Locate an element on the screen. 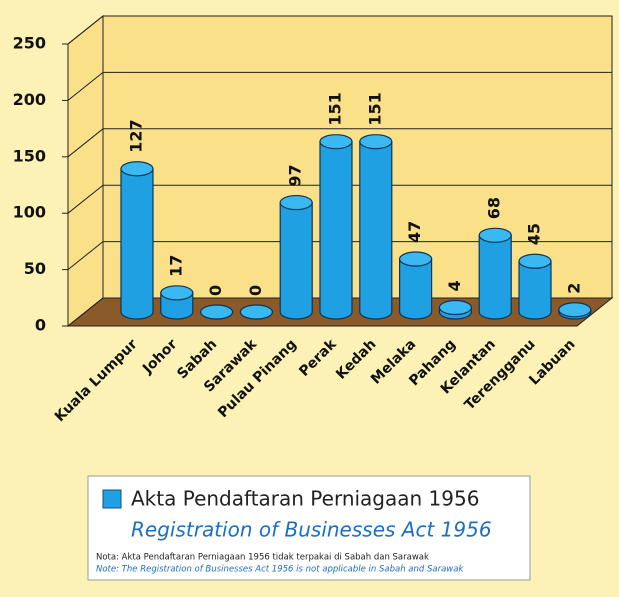 Image resolution: width=619 pixels, height=597 pixels. value-label: 45 is located at coordinates (534, 234).